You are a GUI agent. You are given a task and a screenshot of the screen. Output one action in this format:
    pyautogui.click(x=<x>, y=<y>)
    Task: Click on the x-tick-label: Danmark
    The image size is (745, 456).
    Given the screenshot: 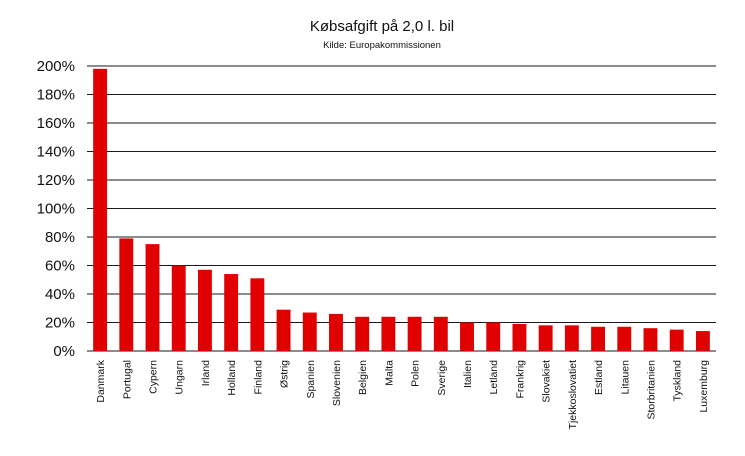 What is the action you would take?
    pyautogui.click(x=101, y=380)
    